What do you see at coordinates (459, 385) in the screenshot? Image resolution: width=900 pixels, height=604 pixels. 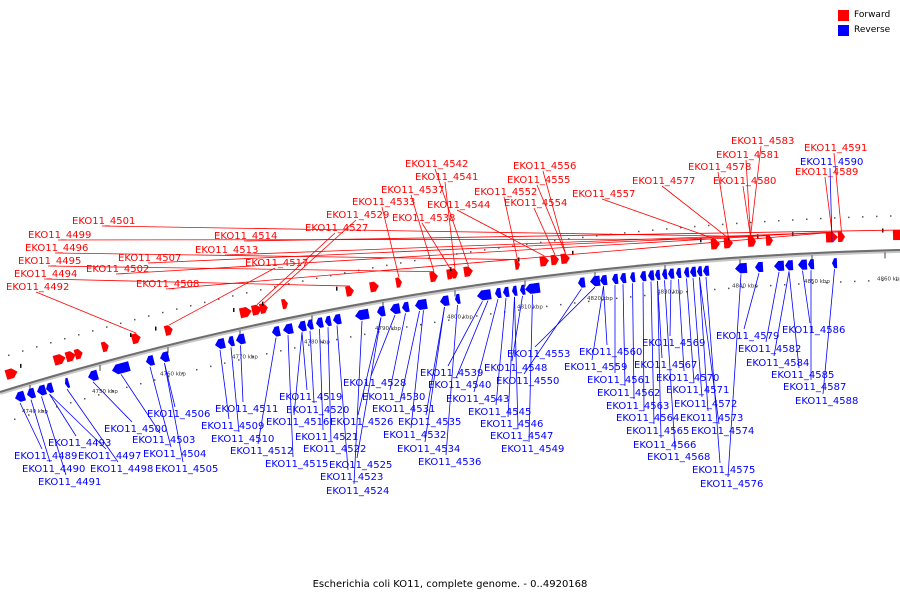 I see `reverse-gene-label: EKO11_4540` at bounding box center [459, 385].